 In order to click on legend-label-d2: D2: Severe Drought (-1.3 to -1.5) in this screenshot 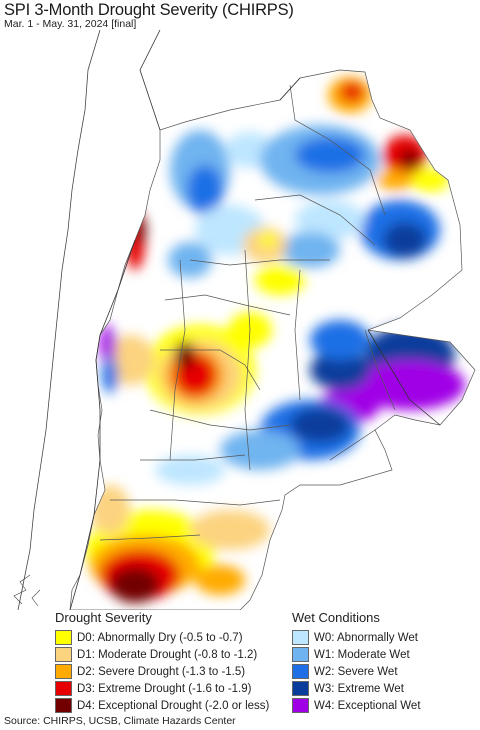, I will do `click(161, 671)`.